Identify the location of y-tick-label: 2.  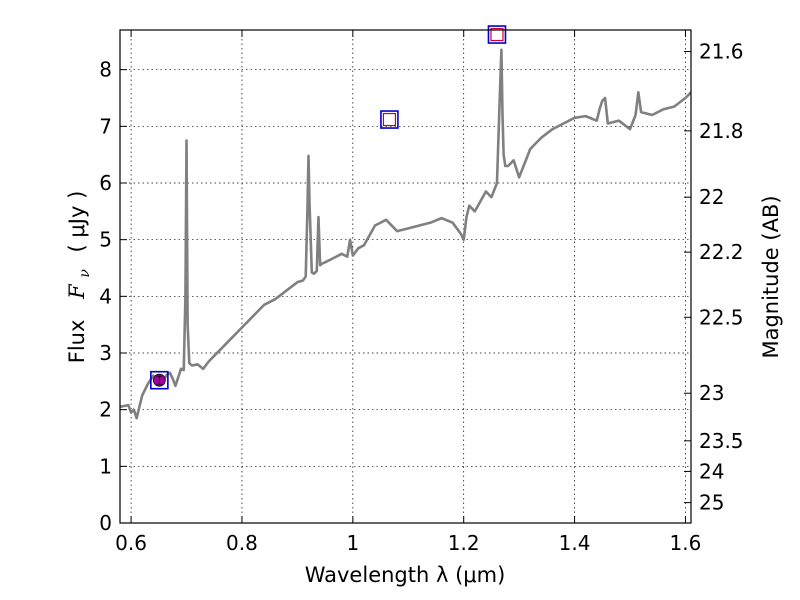
(105, 410).